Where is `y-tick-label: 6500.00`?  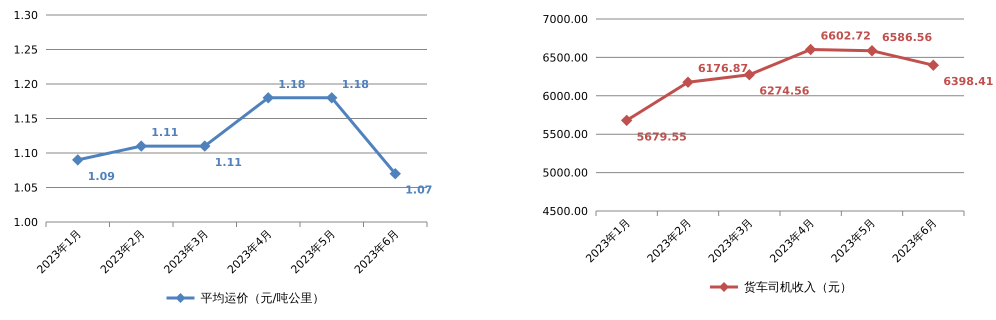 y-tick-label: 6500.00 is located at coordinates (565, 57).